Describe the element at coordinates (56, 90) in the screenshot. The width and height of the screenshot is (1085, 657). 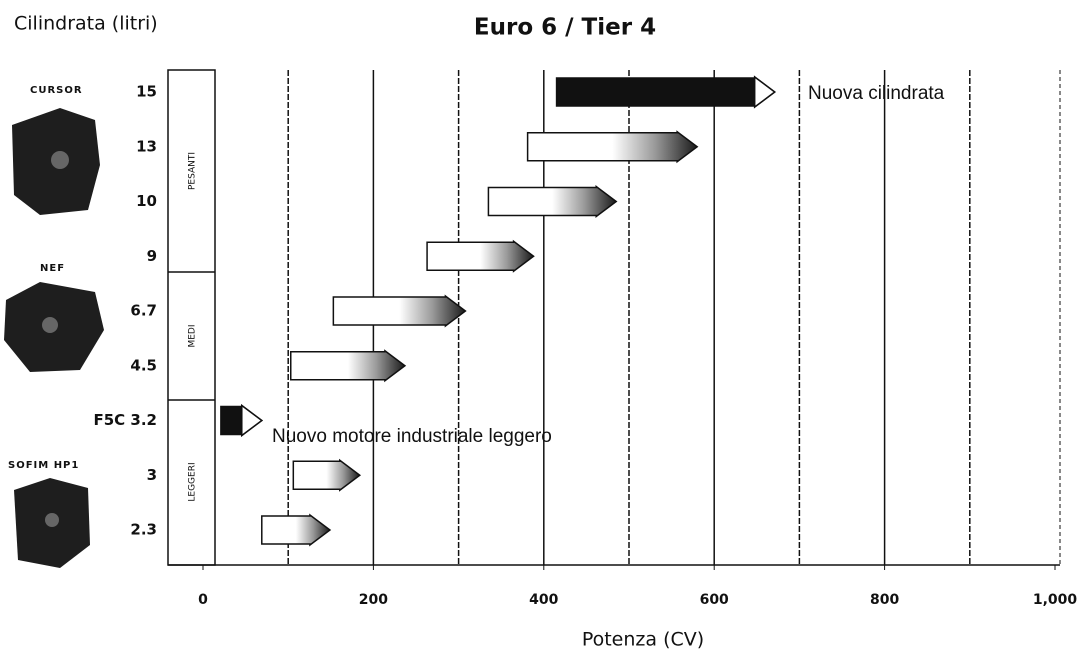
I see `engine-label: CURSOR` at that location.